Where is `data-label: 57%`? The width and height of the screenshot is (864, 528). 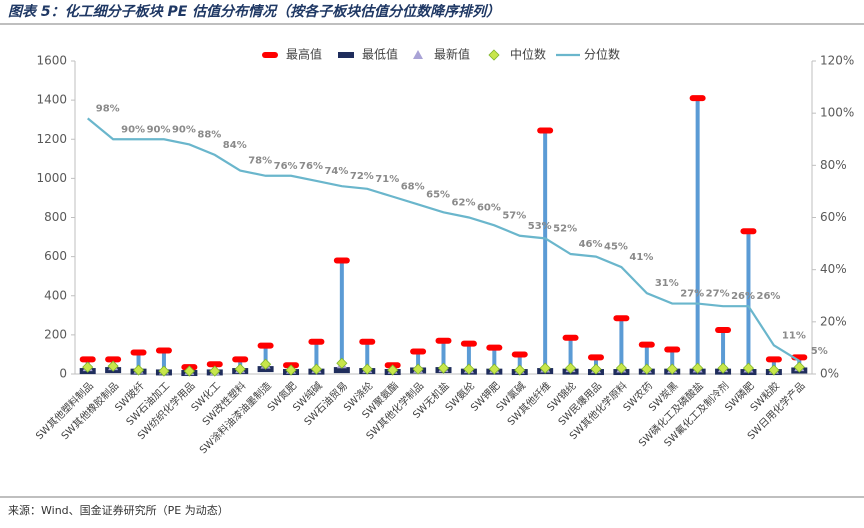 data-label: 57% is located at coordinates (514, 215).